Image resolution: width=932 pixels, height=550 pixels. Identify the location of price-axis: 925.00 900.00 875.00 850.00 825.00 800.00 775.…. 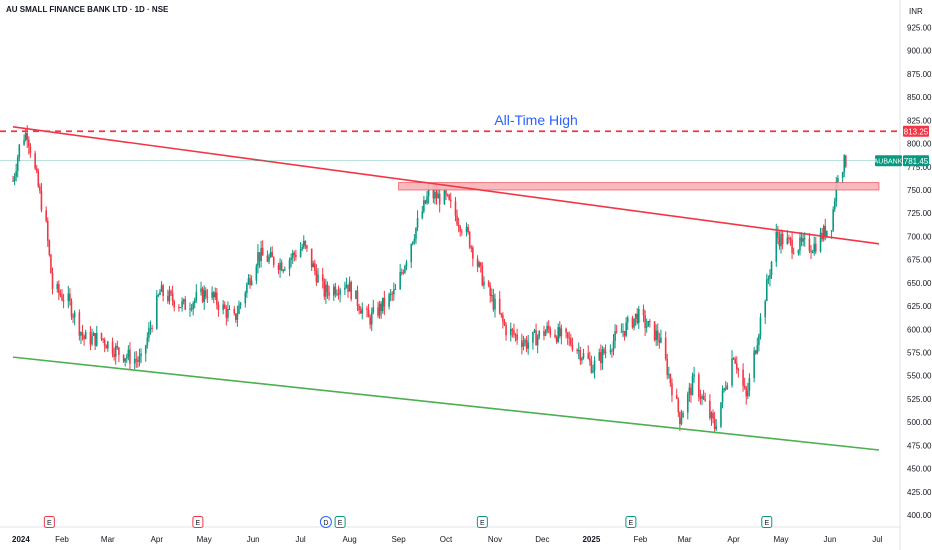
(919, 271).